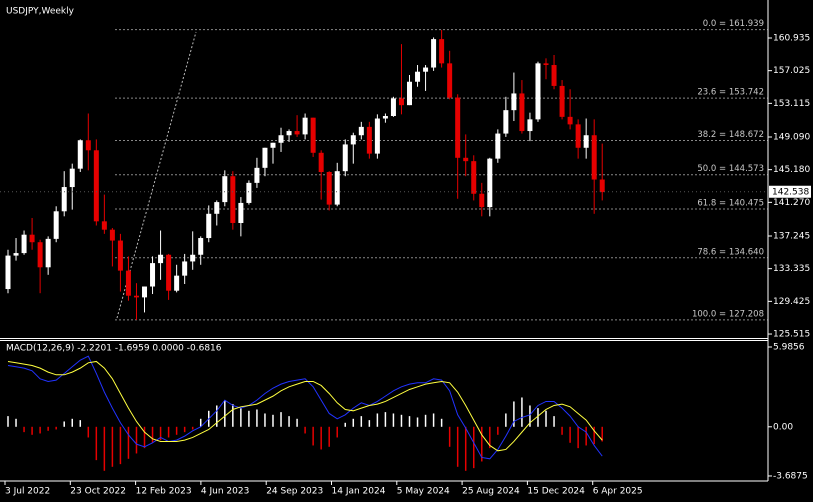  What do you see at coordinates (791, 335) in the screenshot?
I see `y-tick-label: 125.515` at bounding box center [791, 335].